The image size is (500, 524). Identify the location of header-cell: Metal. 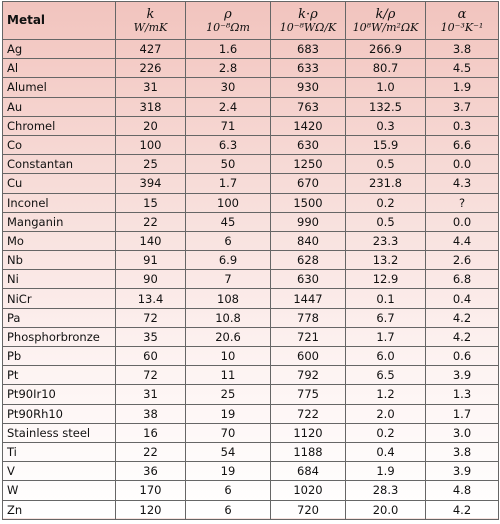
(59, 20).